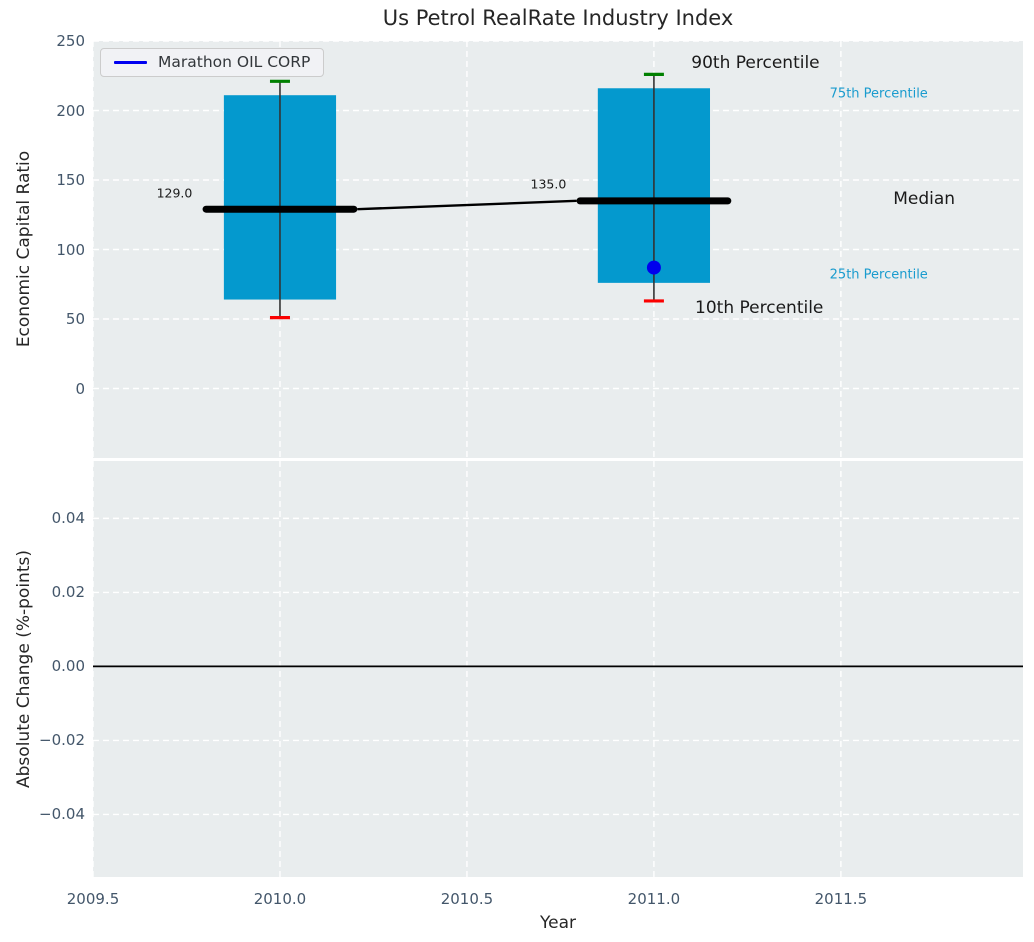  Describe the element at coordinates (841, 899) in the screenshot. I see `x-tick-label: 2011.5` at that location.